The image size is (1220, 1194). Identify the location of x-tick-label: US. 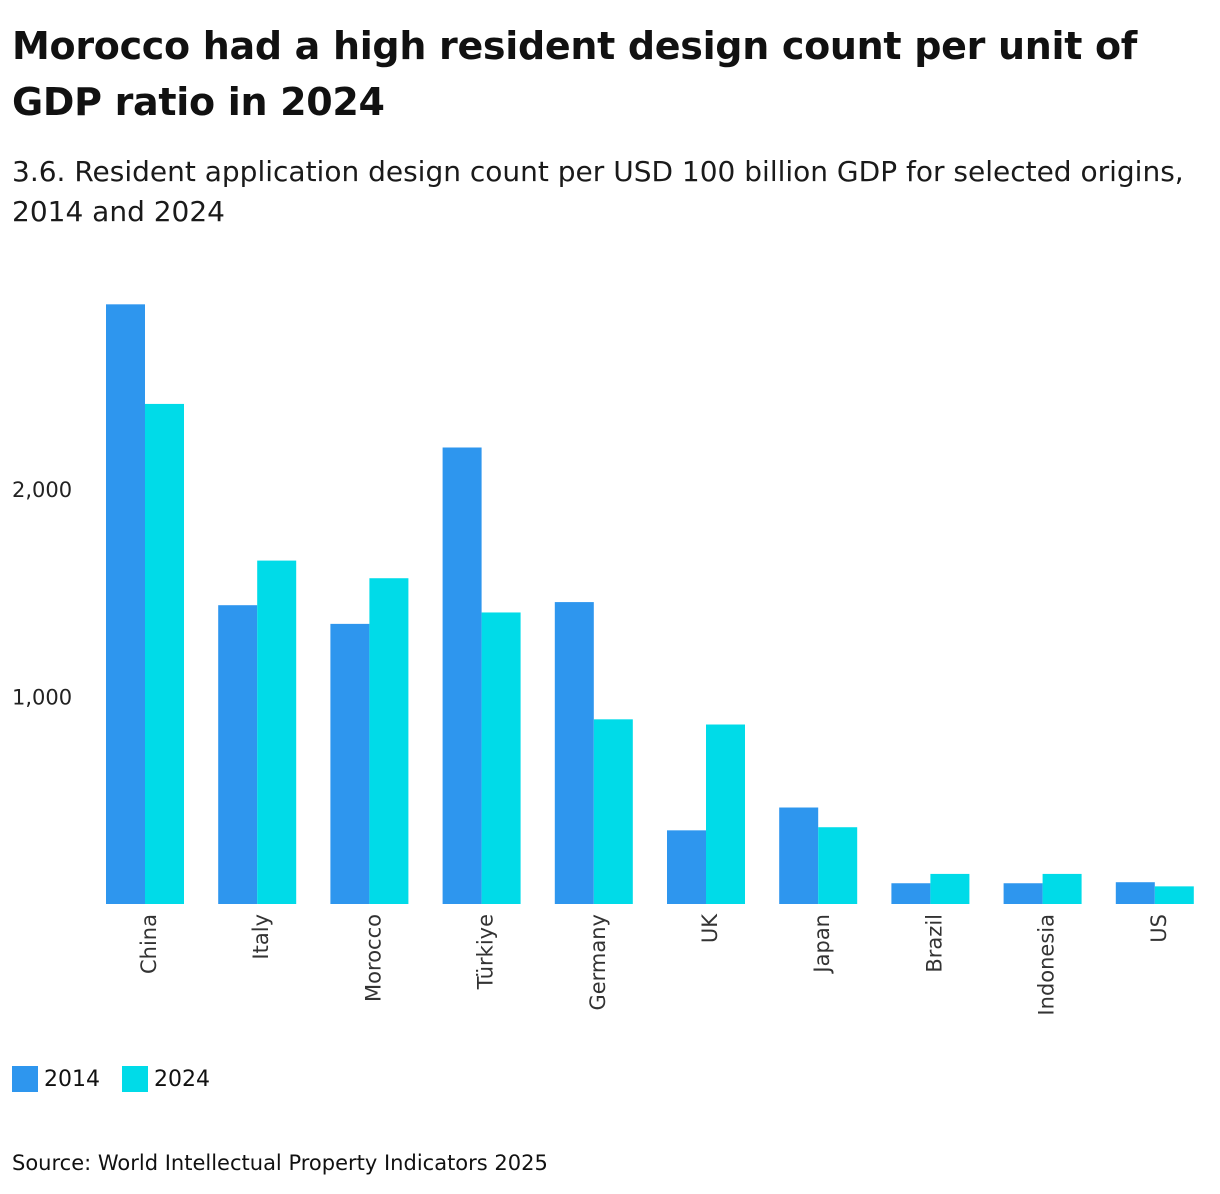
(1159, 928).